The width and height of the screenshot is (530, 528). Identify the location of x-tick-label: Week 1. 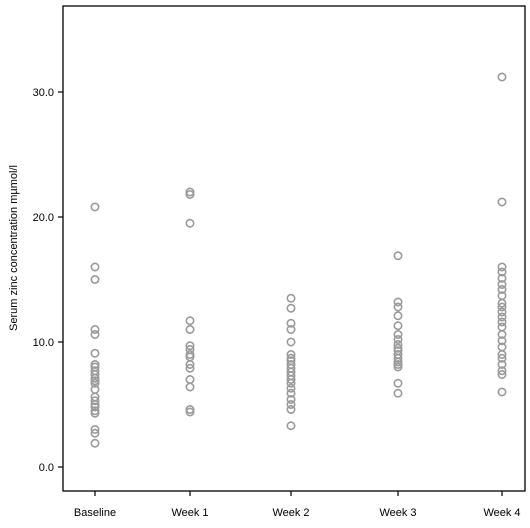
(189, 513).